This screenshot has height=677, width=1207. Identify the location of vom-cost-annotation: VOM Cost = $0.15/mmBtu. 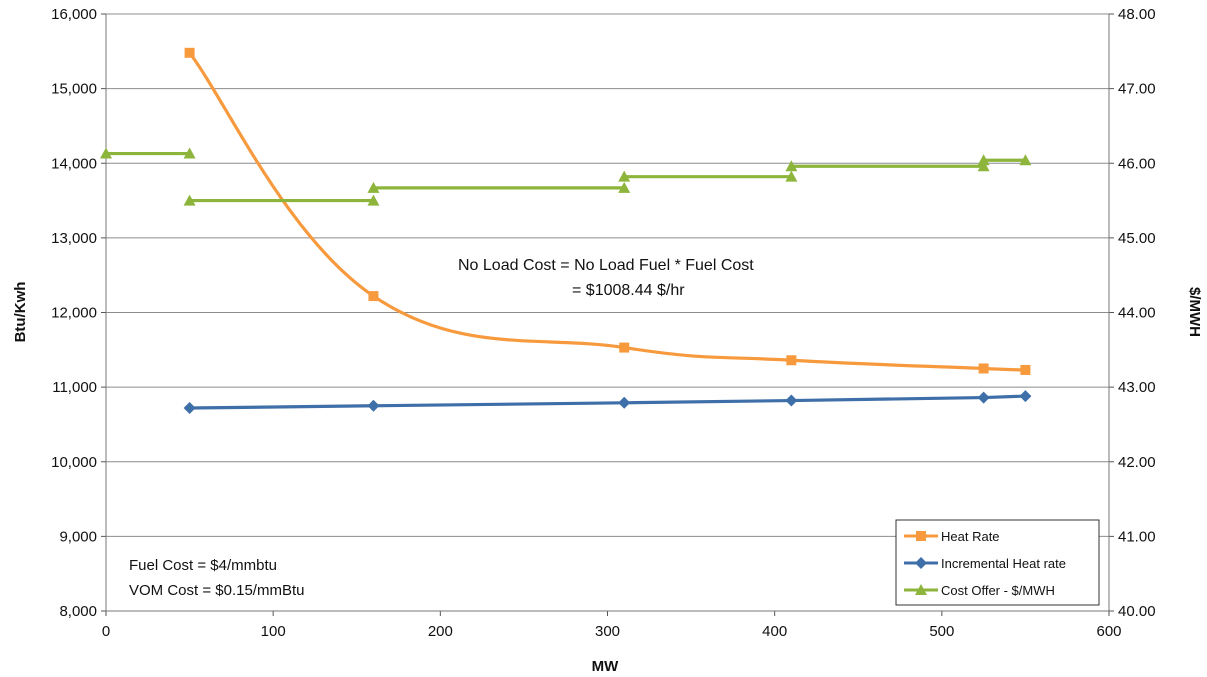
(216, 590).